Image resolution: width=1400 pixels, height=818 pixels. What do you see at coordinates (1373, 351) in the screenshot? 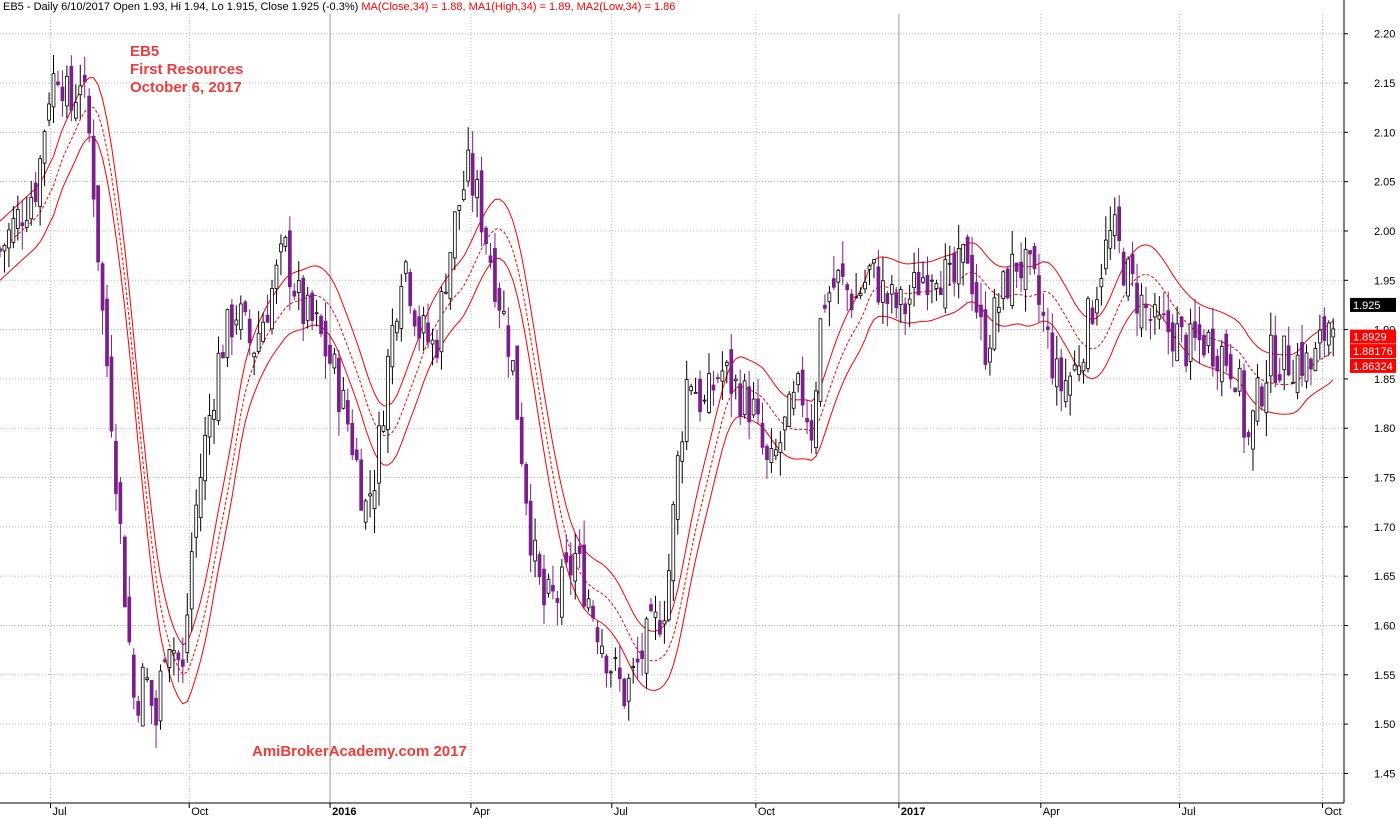
I see `label-ma-close-bg` at bounding box center [1373, 351].